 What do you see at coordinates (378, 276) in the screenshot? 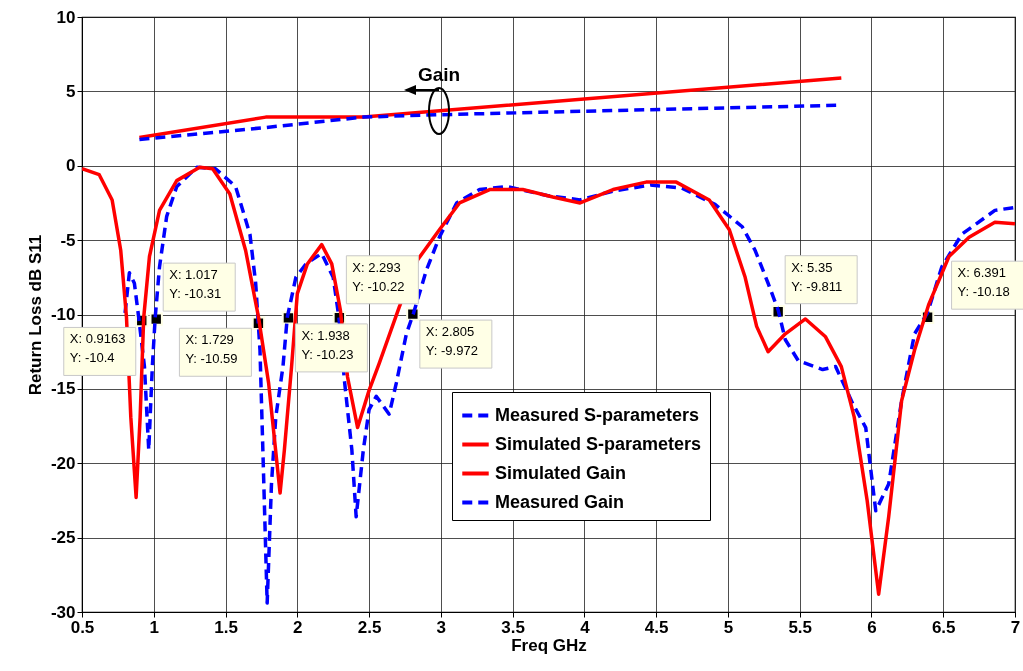
I see `annotation: X: 2.293 Y: -10.22` at bounding box center [378, 276].